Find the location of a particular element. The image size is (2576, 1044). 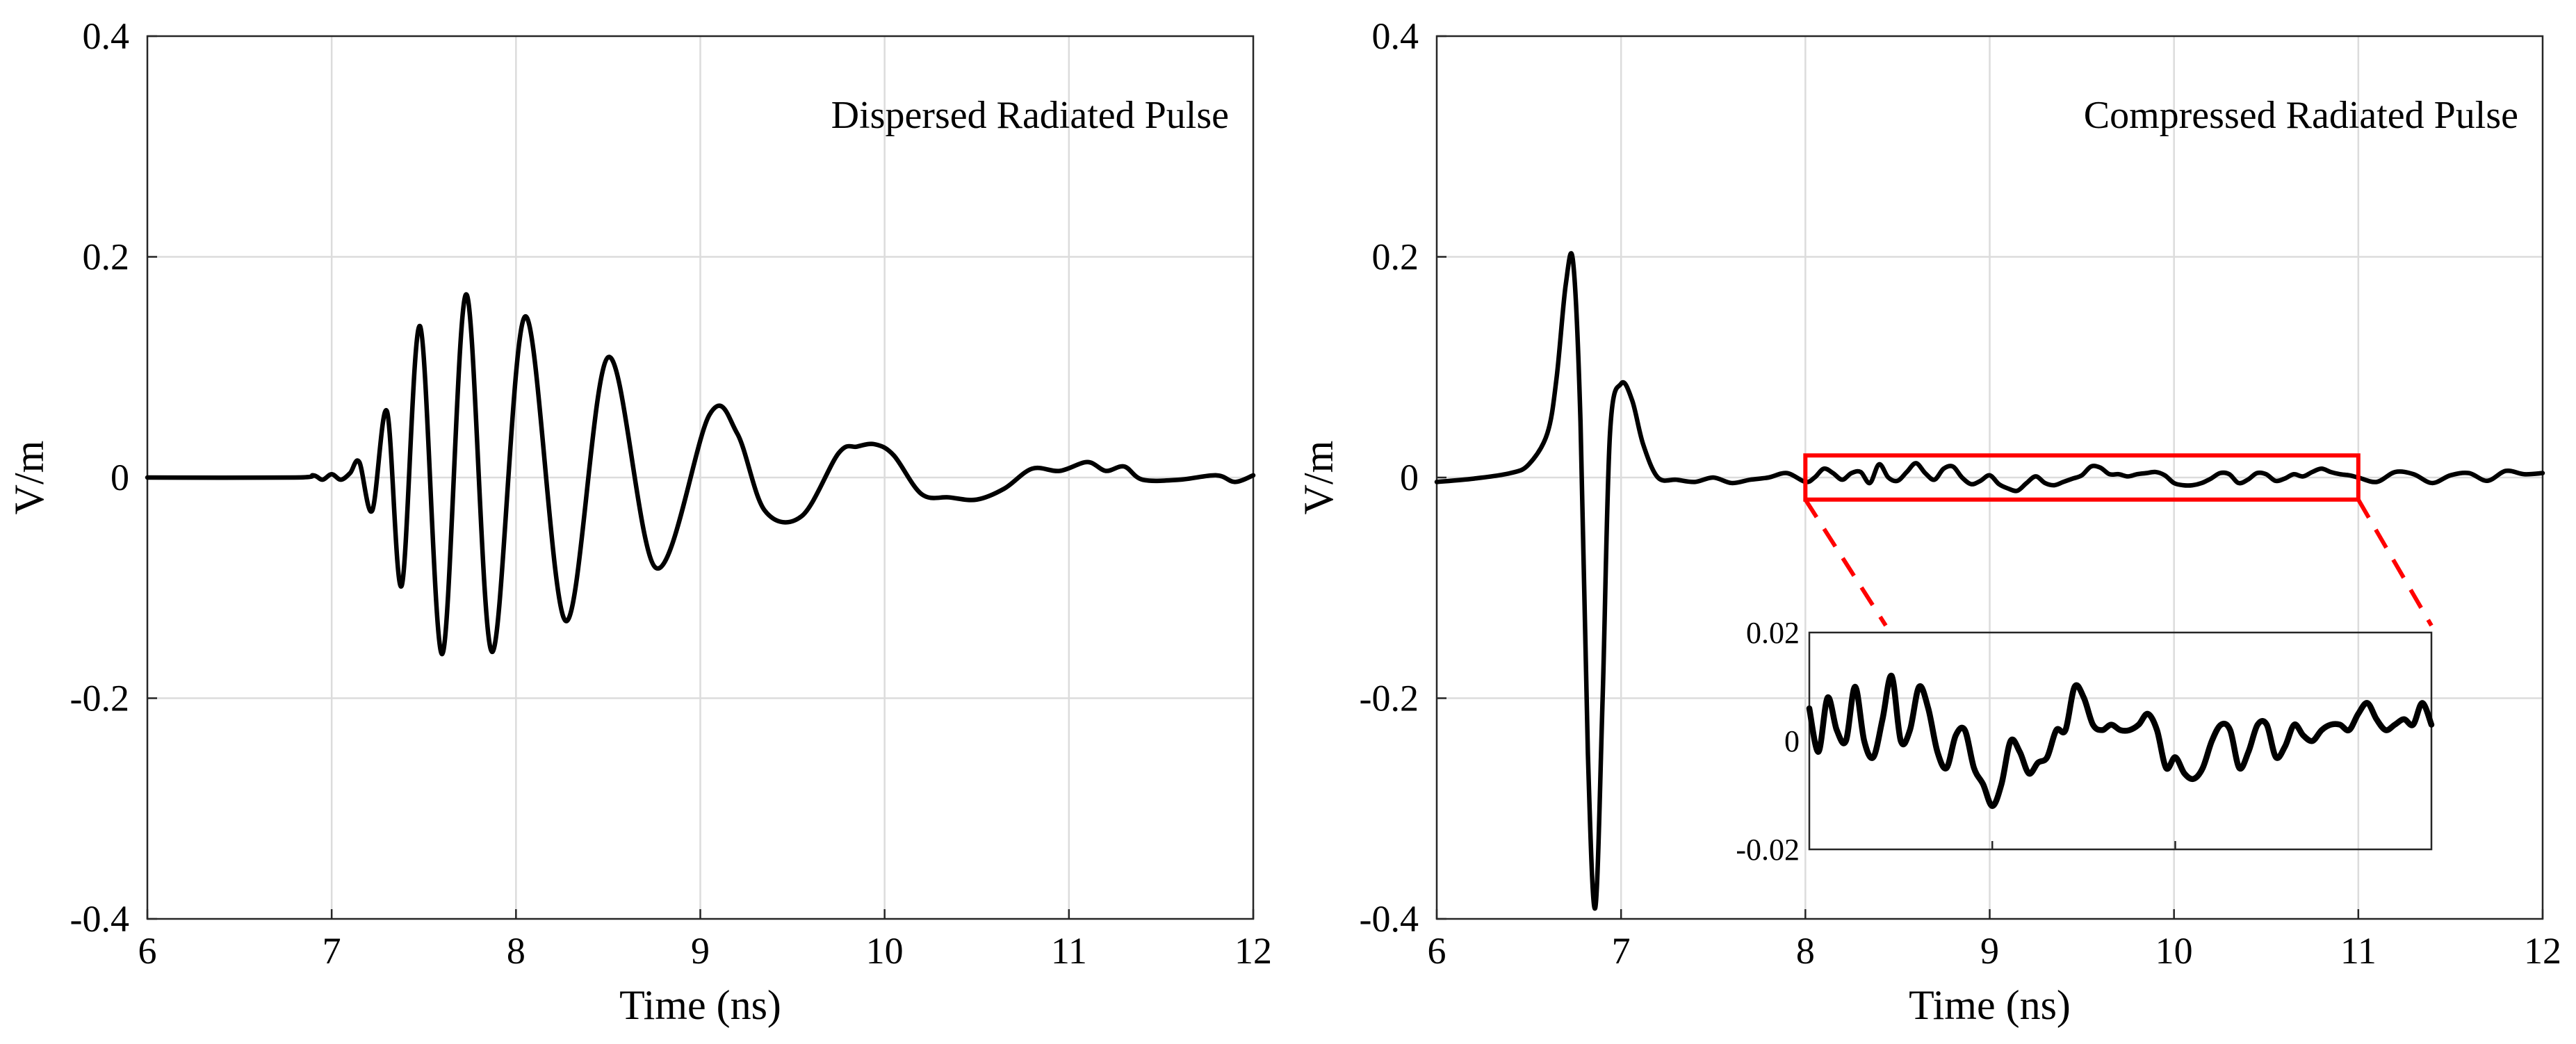

zoom-connector-left is located at coordinates (1846, 562).